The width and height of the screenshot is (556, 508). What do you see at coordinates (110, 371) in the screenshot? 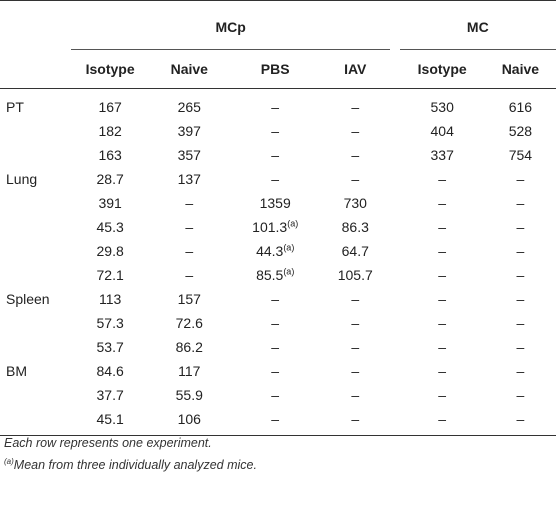
I see `cell-value: 84.6` at bounding box center [110, 371].